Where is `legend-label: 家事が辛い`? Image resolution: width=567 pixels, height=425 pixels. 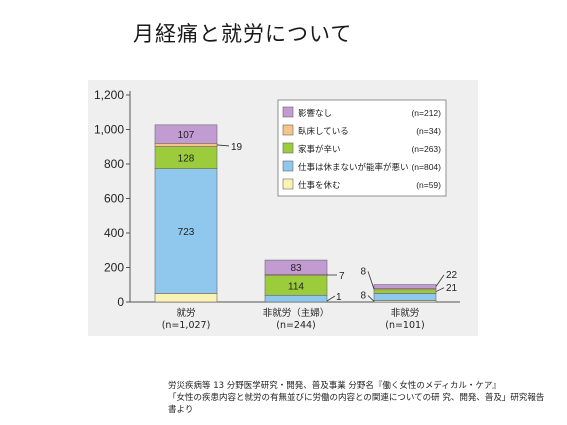 legend-label: 家事が辛い is located at coordinates (319, 149).